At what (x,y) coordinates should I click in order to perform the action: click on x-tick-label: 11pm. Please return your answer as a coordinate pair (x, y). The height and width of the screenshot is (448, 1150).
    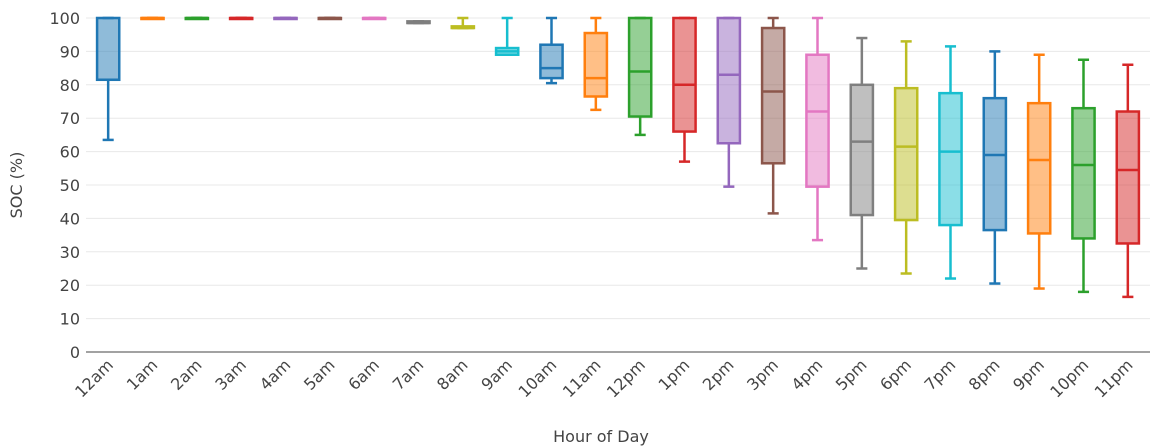
    Looking at the image, I should click on (1114, 378).